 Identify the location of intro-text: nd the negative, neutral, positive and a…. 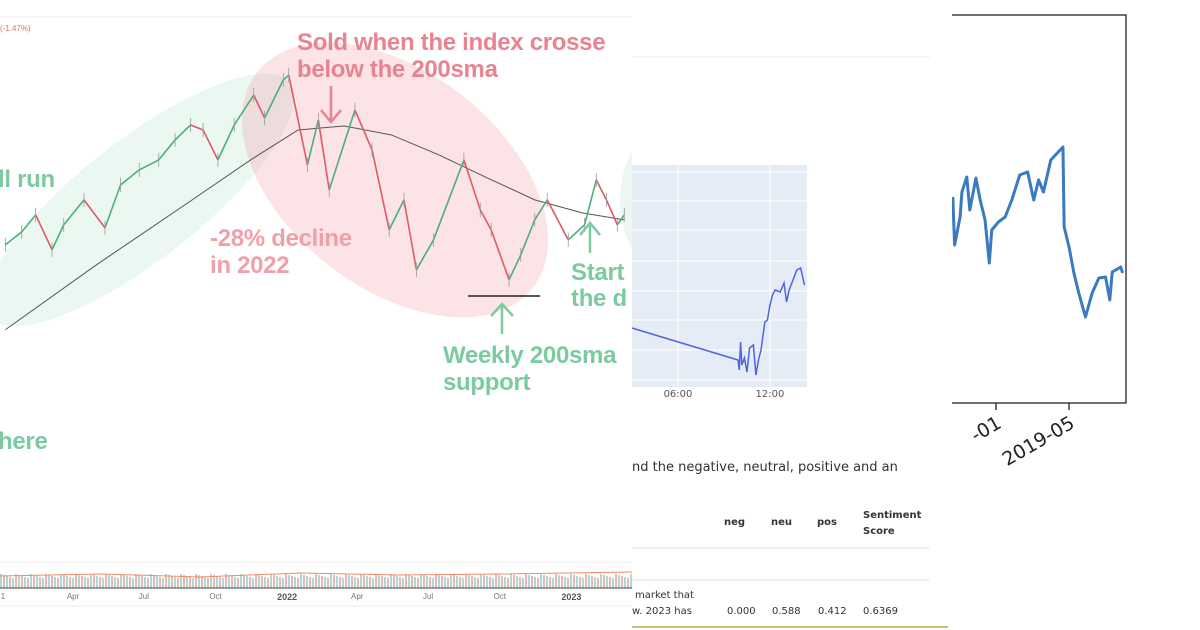
(765, 467).